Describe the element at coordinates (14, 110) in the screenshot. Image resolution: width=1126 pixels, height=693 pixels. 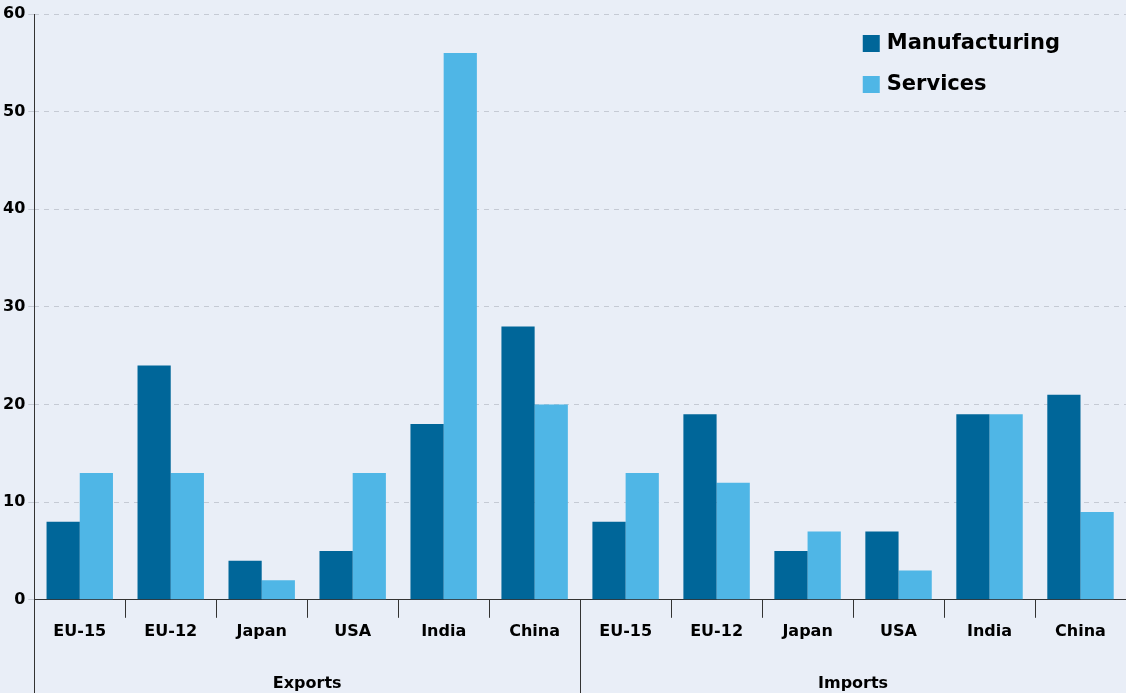
I see `y-tick-label: 50` at that location.